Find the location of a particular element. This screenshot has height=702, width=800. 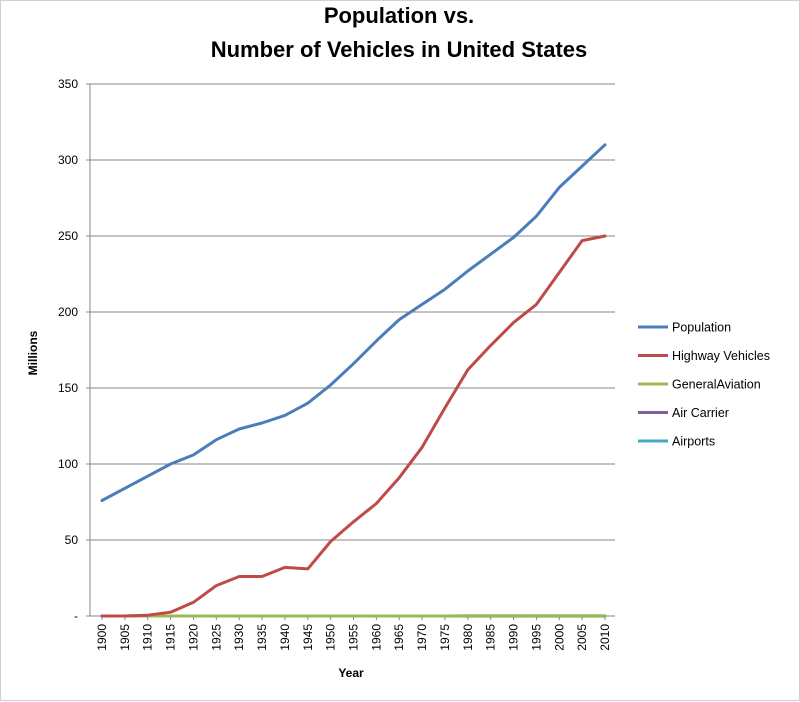

x-tick-label: 1985 is located at coordinates (491, 637).